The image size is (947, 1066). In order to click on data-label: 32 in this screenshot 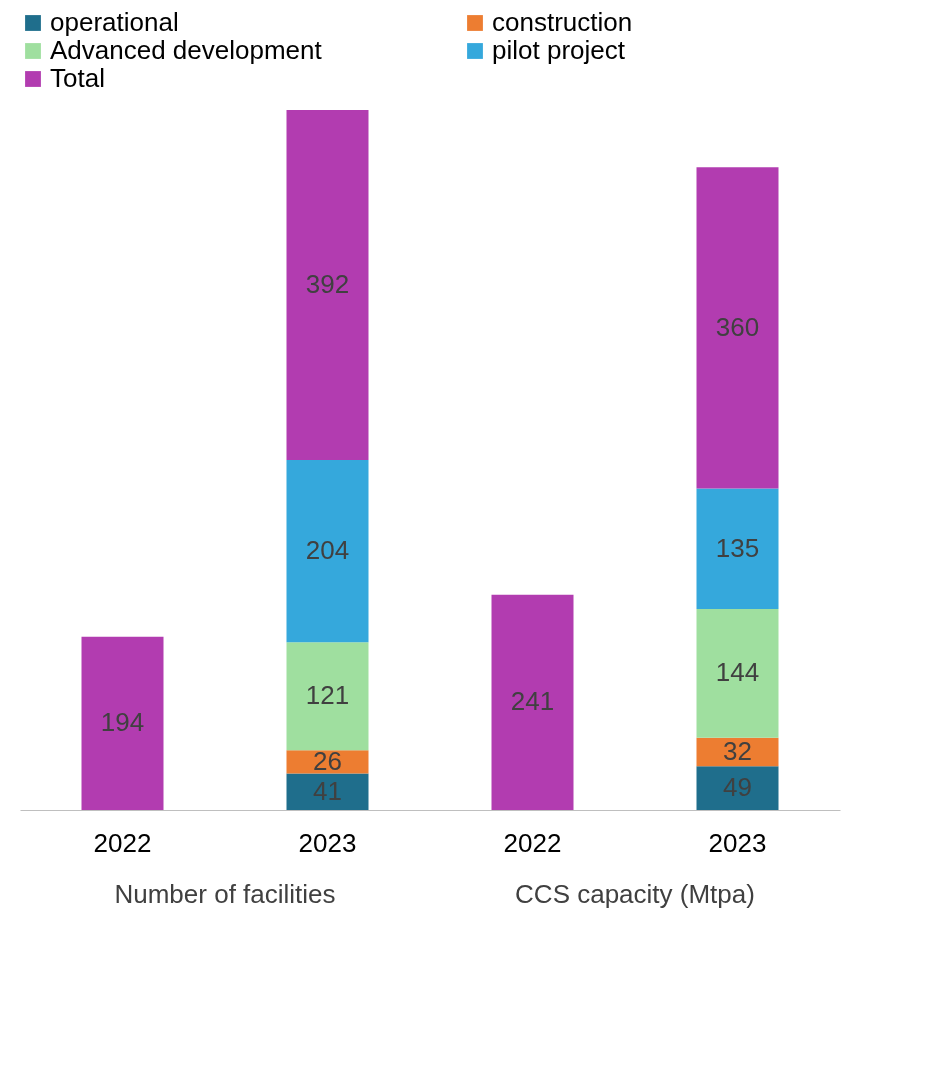, I will do `click(737, 750)`.